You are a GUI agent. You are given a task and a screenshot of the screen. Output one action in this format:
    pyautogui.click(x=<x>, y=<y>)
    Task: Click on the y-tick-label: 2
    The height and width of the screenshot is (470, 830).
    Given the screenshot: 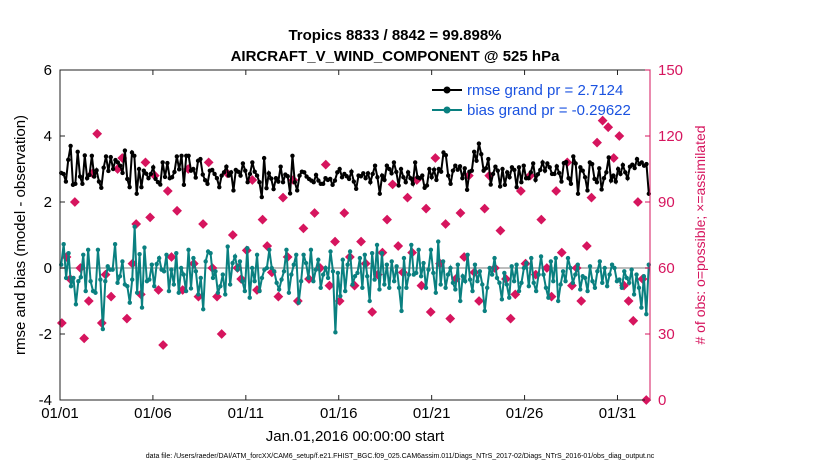 What is the action you would take?
    pyautogui.click(x=48, y=202)
    